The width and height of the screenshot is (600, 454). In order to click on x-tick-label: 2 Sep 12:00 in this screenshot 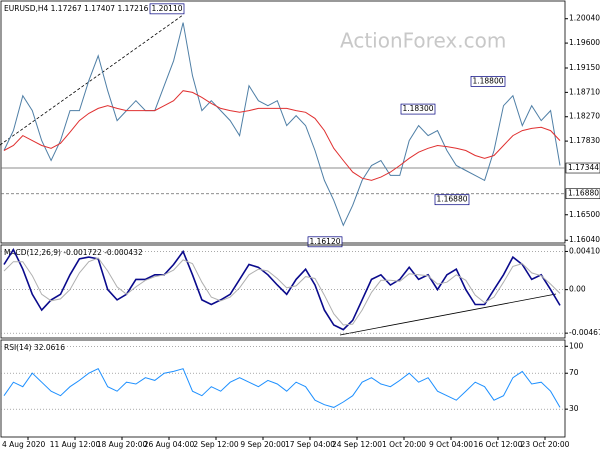, I will do `click(216, 444)`.